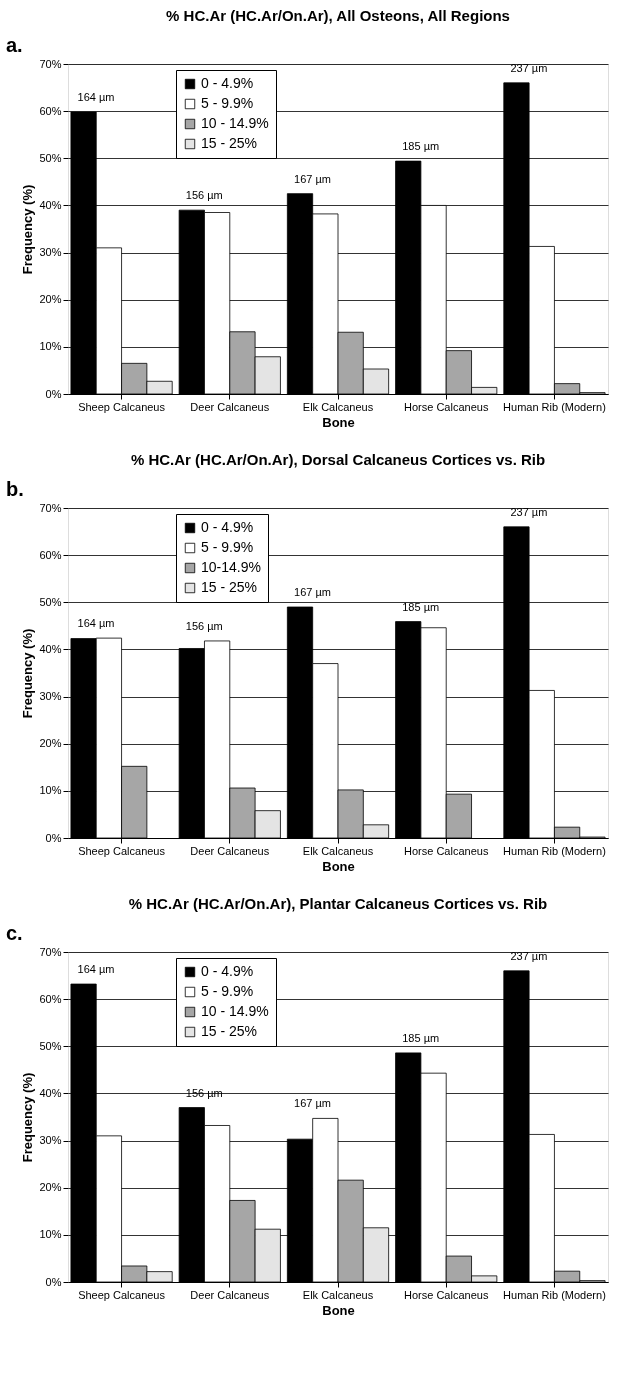 This screenshot has height=1376, width=626. I want to click on legend-label: 10-14.9%, so click(231, 567).